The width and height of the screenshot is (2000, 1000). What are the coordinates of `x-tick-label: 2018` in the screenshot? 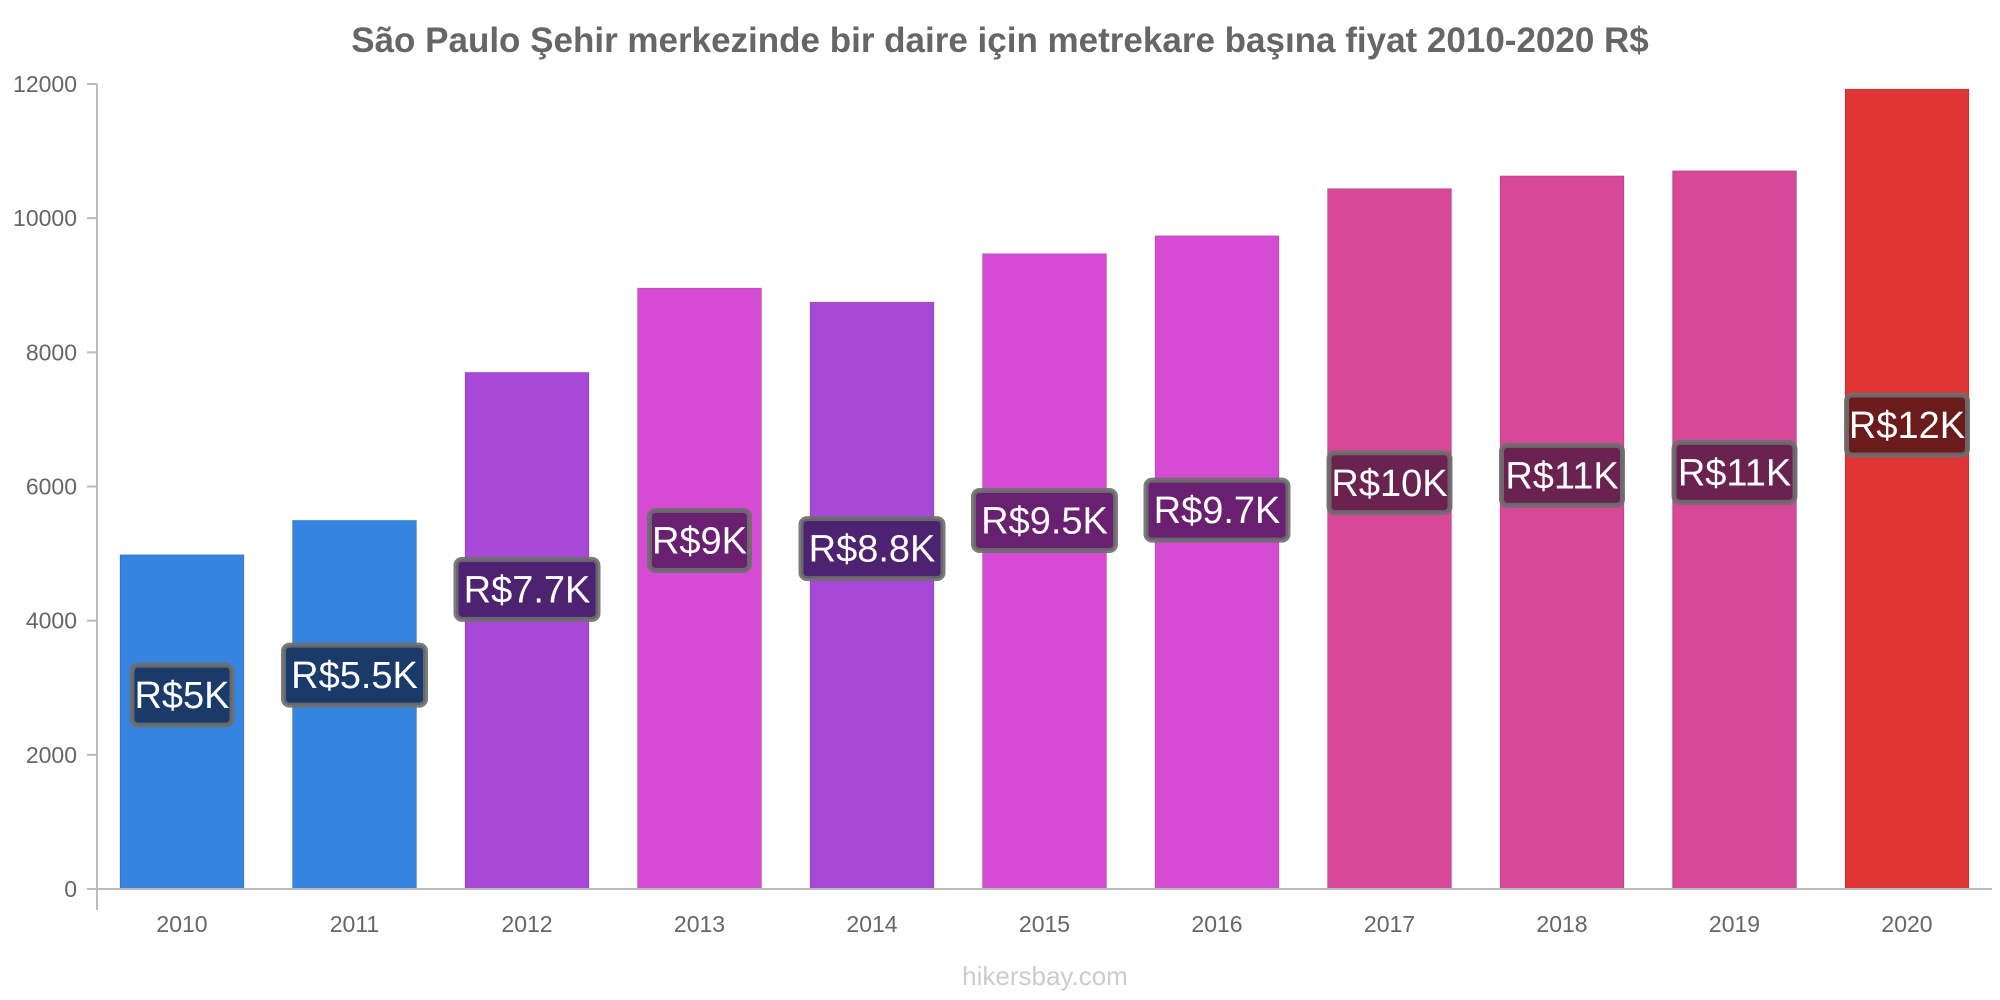 It's located at (1561, 924).